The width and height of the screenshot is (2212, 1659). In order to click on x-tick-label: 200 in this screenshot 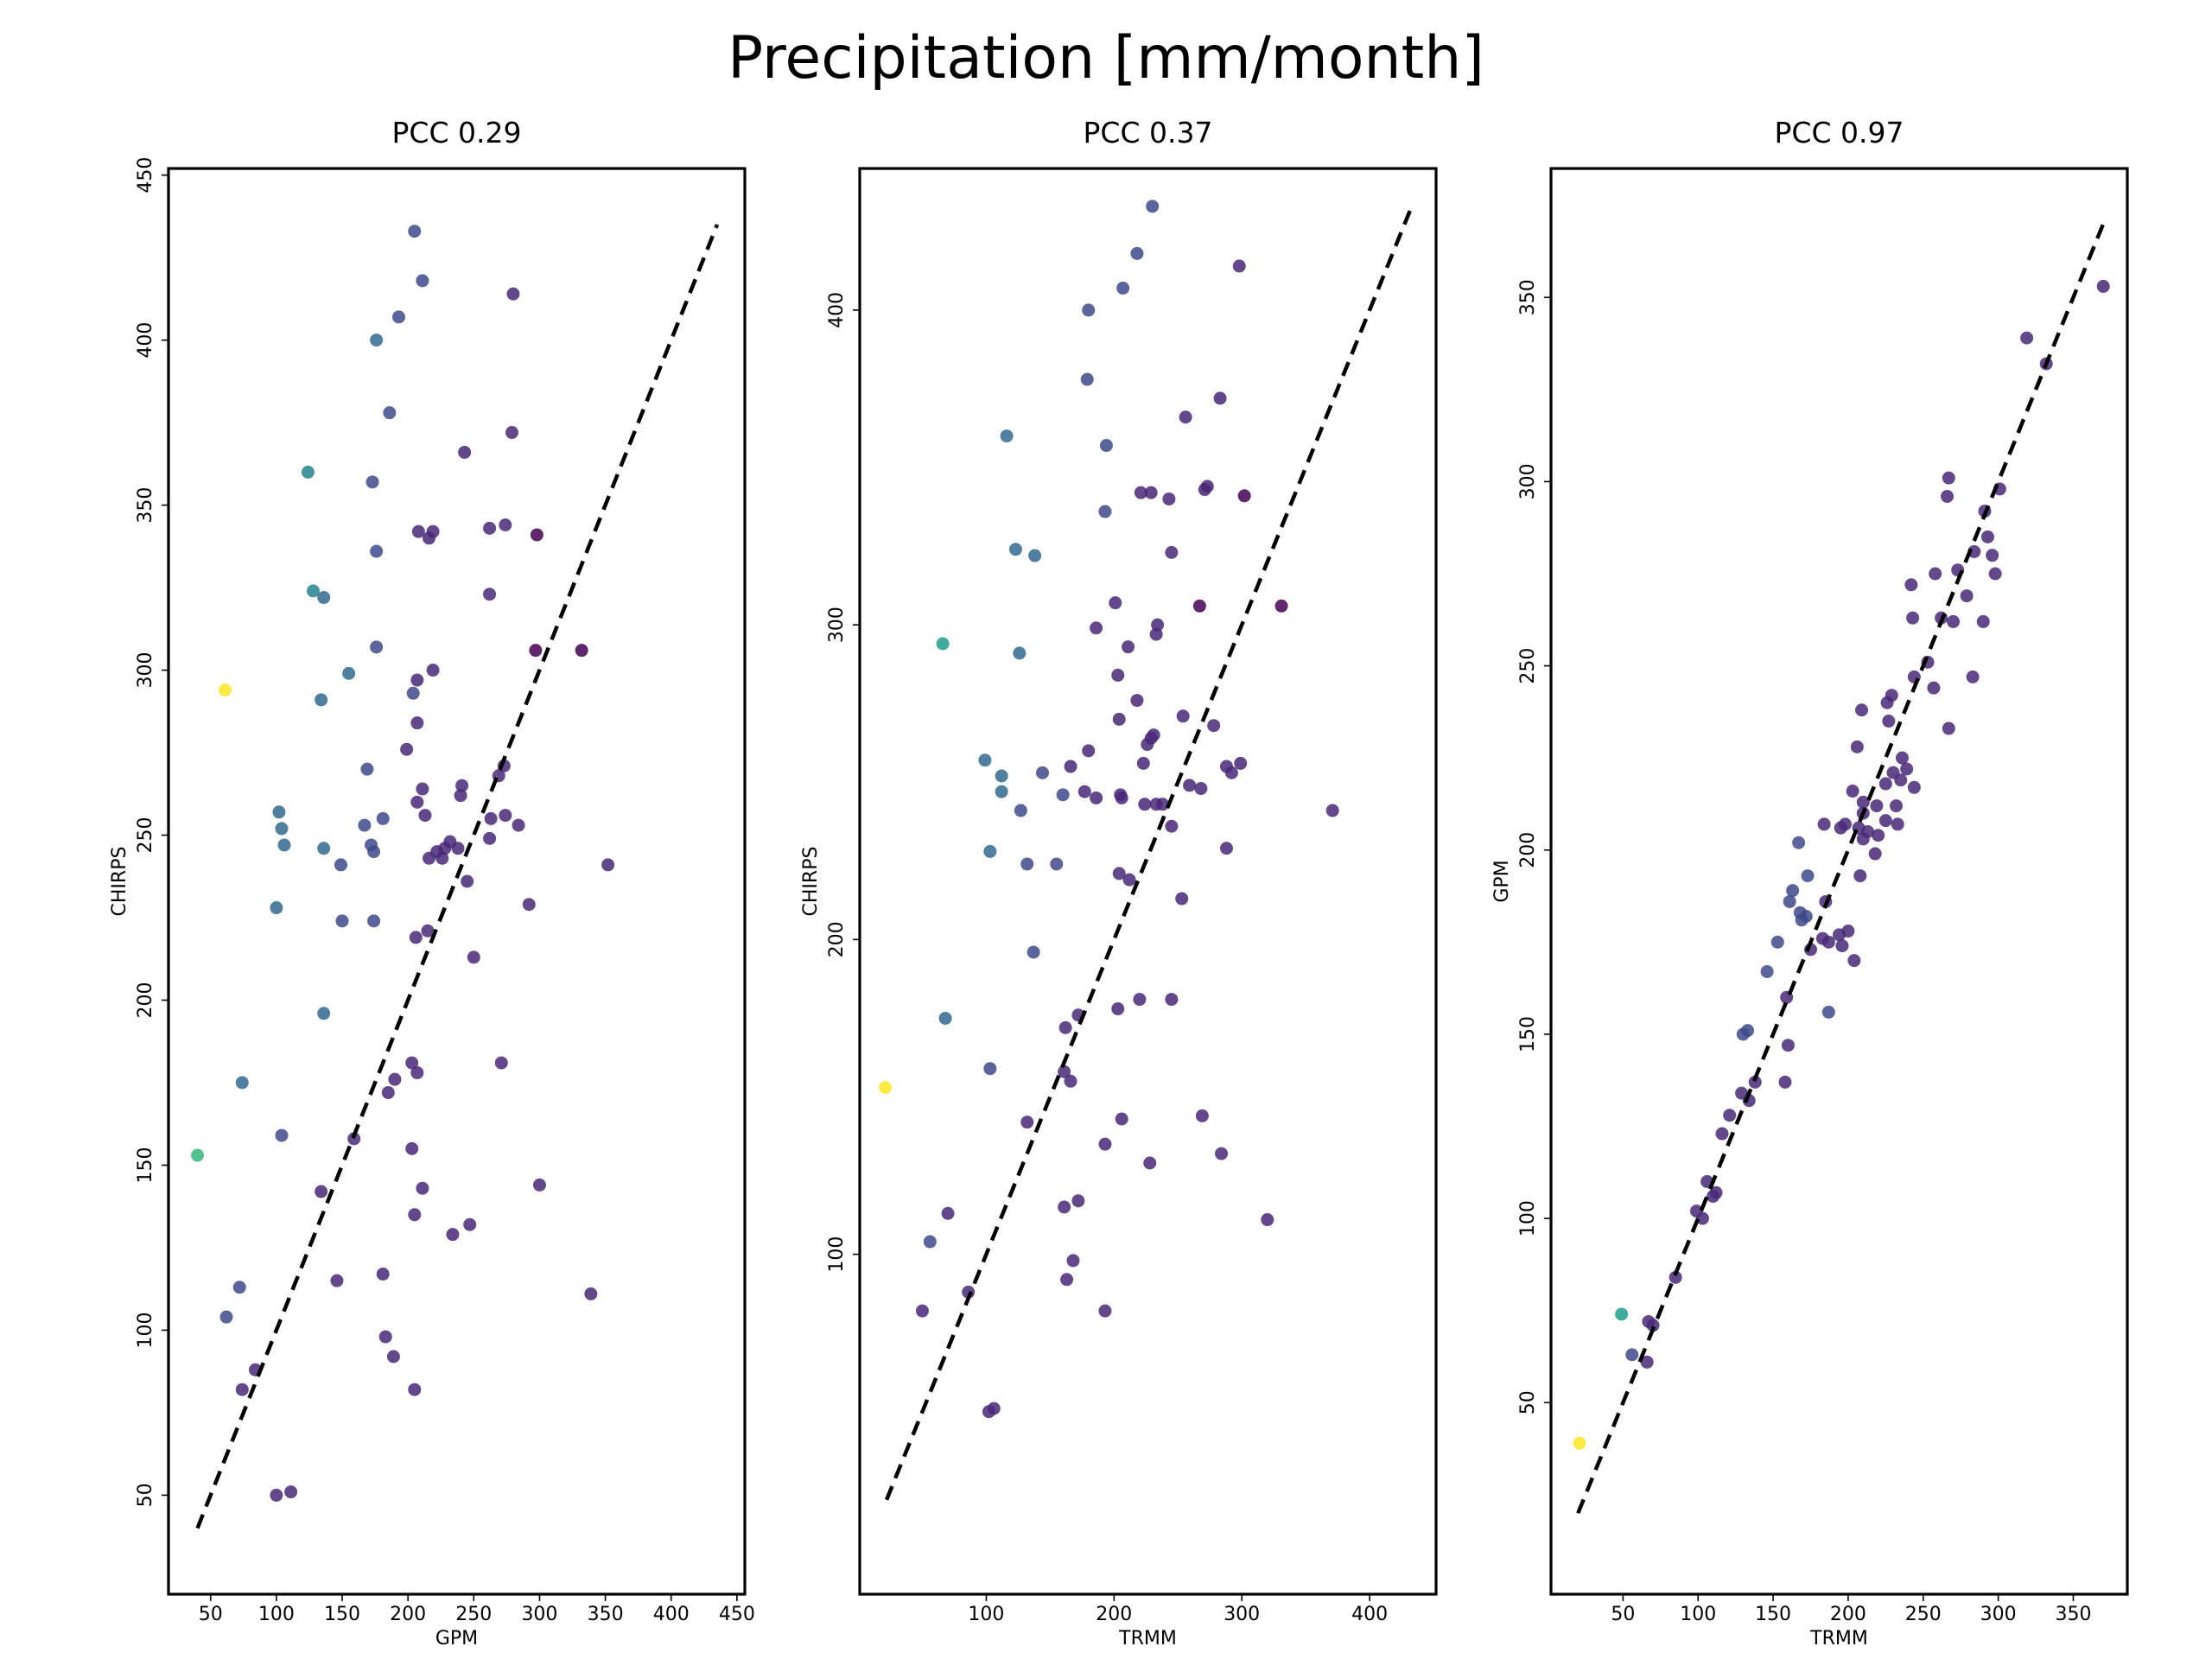, I will do `click(408, 1614)`.